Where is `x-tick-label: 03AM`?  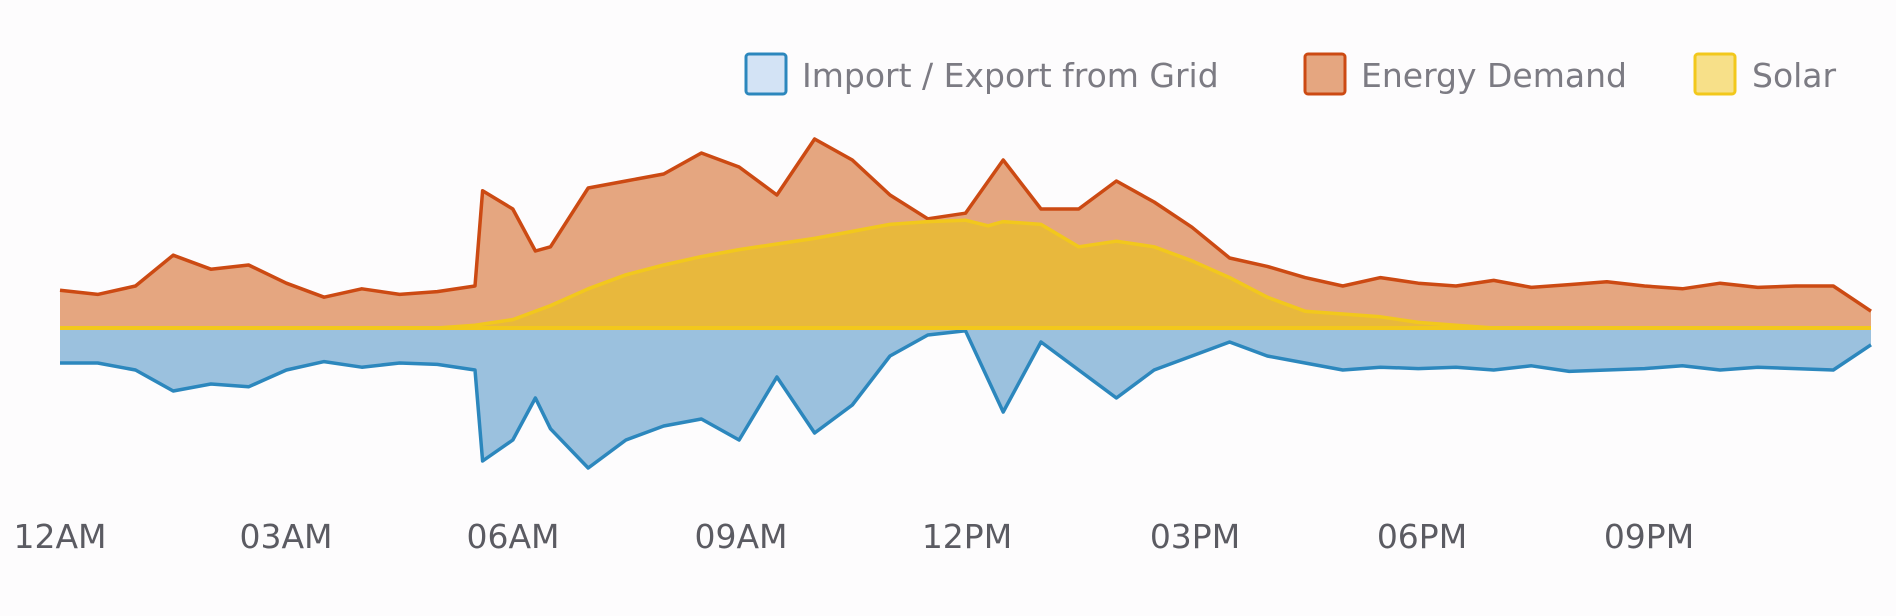
x-tick-label: 03AM is located at coordinates (285, 536).